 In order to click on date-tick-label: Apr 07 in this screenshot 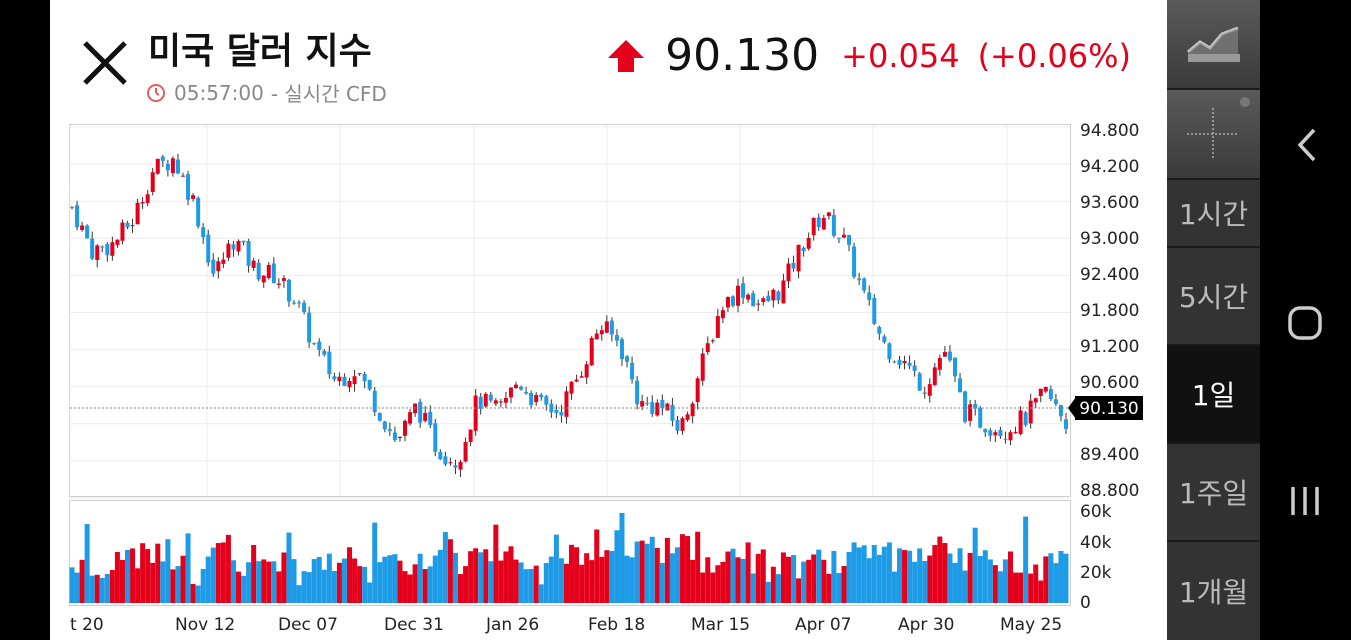, I will do `click(823, 625)`.